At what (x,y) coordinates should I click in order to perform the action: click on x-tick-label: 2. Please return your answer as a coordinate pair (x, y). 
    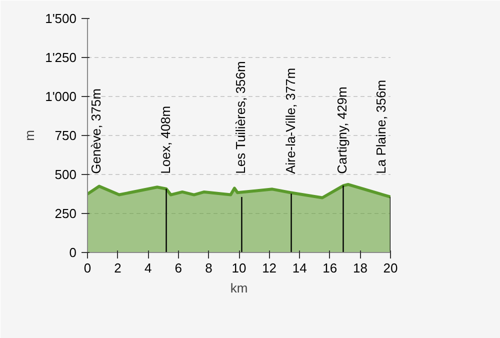
    Looking at the image, I should click on (118, 268).